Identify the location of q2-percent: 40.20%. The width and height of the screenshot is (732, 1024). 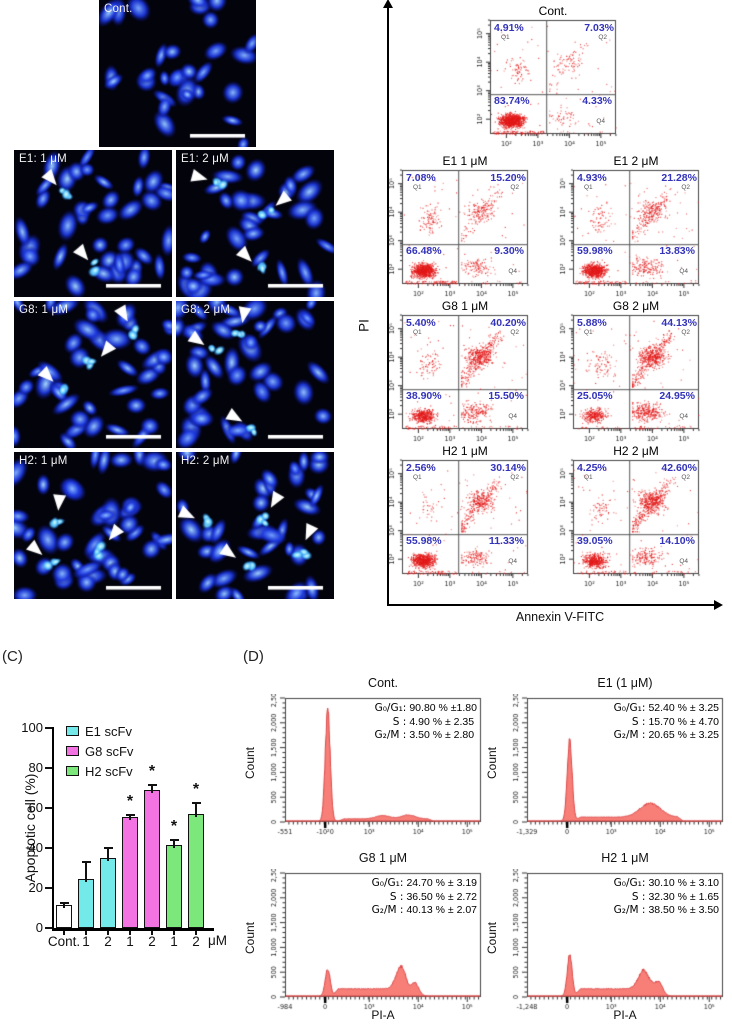
(508, 323).